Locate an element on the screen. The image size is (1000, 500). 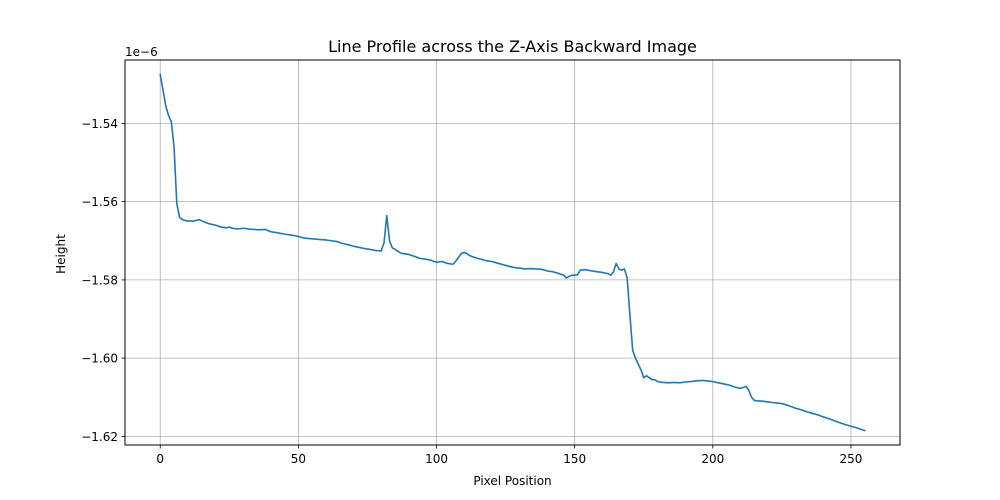
y-axis: −1.54 −1.56 −1.58 −1.60 −1.62 is located at coordinates (103, 280).